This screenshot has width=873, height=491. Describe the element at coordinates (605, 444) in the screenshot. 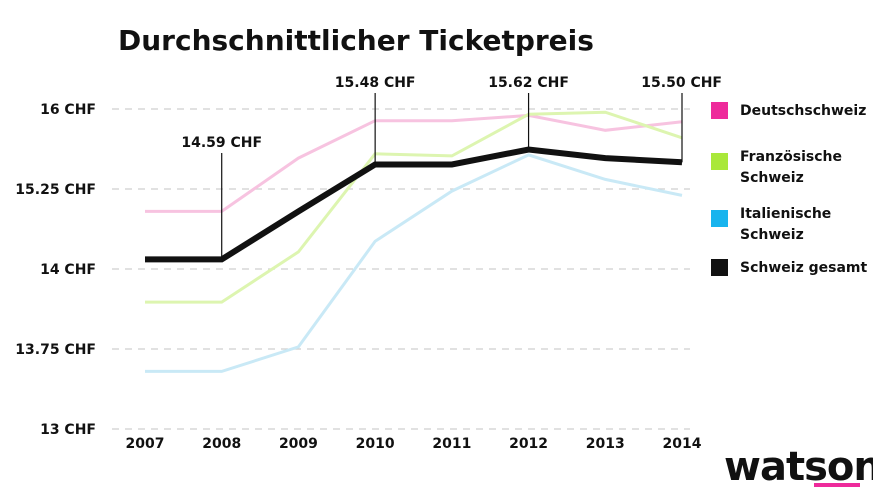

I see `x-tick-label: 2013` at that location.